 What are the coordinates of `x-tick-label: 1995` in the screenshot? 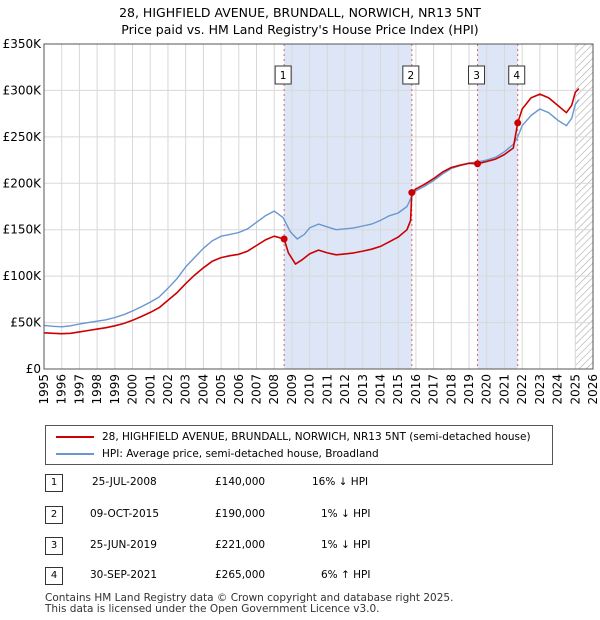 It's located at (44, 389).